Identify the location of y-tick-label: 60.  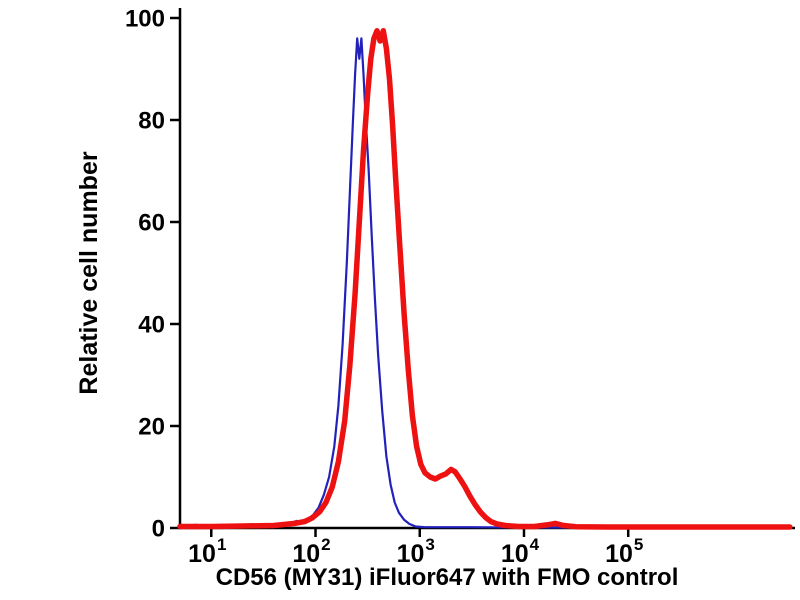
(151, 223).